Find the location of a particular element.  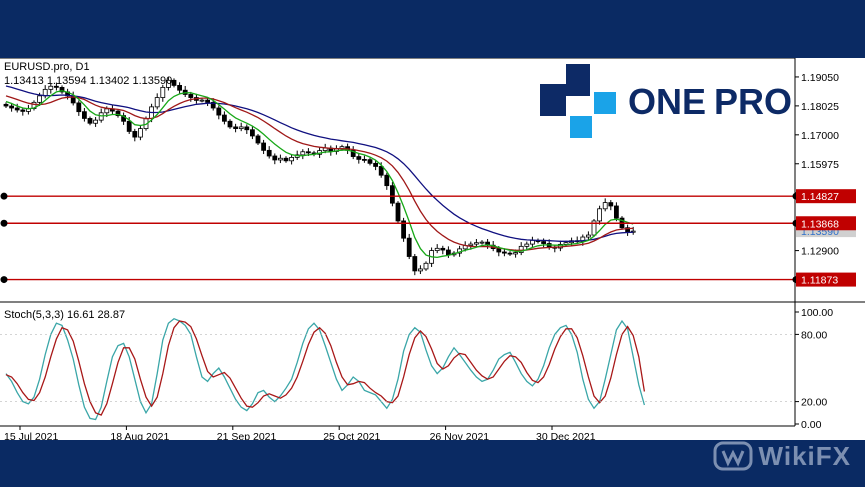

time-tick-label: 15 Jul 2021 is located at coordinates (31, 435).